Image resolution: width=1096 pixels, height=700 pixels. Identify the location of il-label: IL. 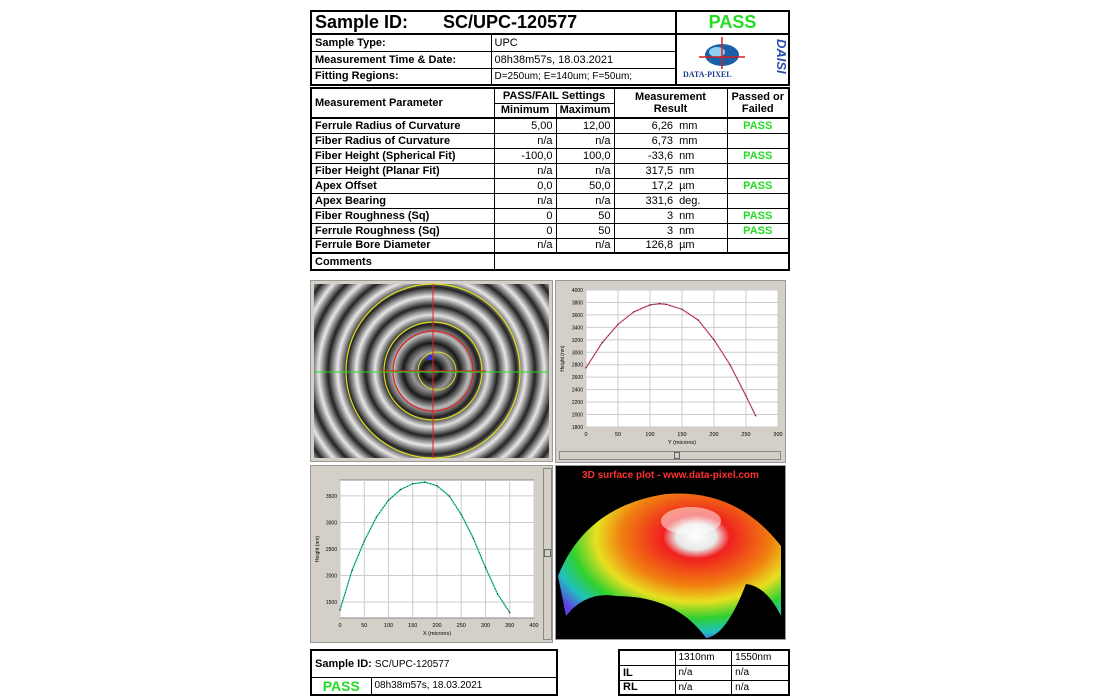
(647, 672).